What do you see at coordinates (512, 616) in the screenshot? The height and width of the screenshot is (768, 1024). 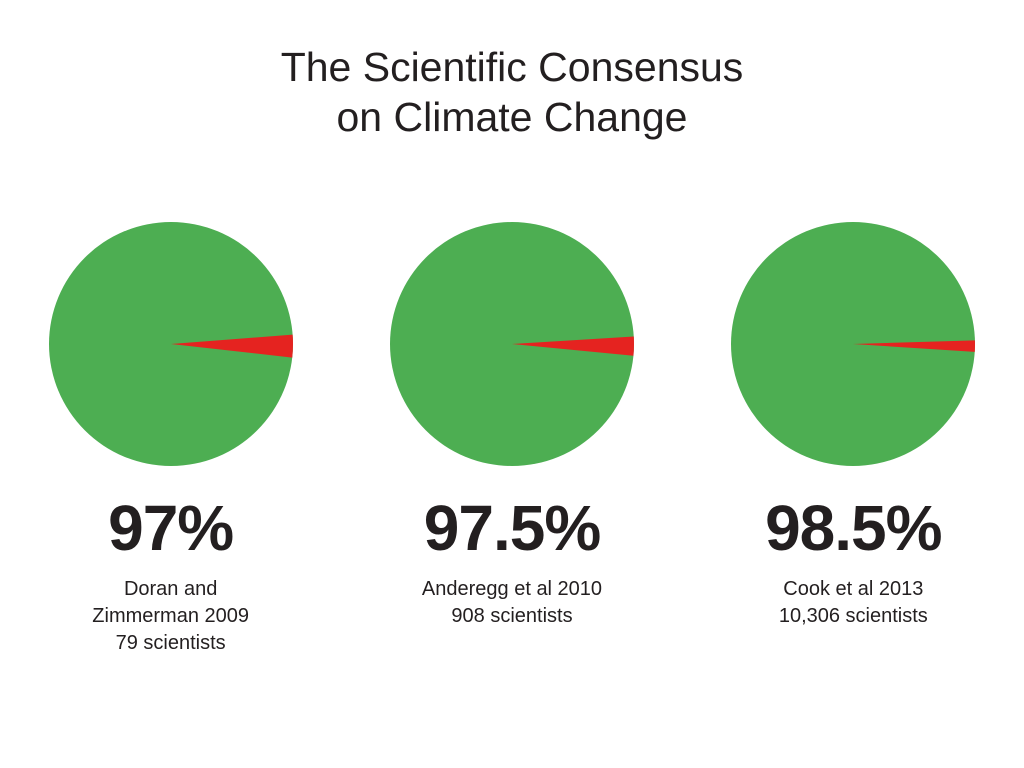 I see `pie-caption-line: 908 scientists` at bounding box center [512, 616].